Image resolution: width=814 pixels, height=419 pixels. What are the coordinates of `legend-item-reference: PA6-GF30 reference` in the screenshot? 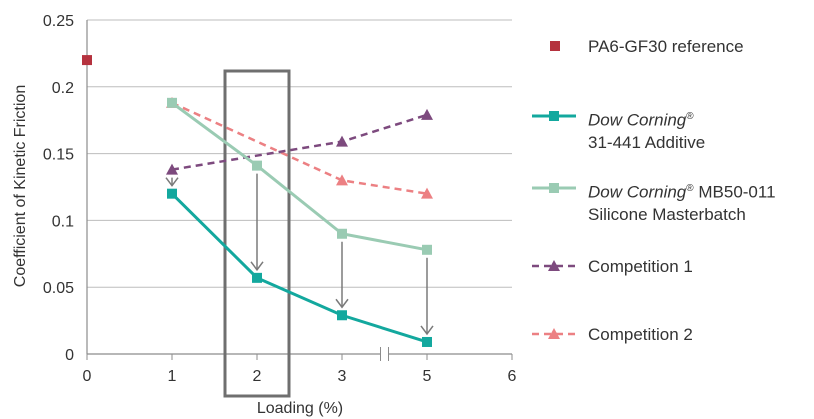 It's located at (637, 47).